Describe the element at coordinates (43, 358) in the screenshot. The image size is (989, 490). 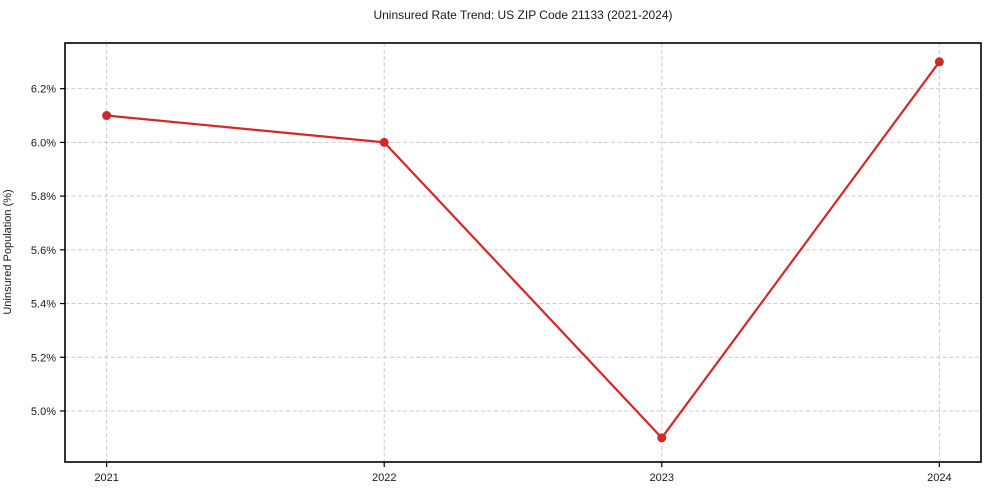
I see `y-tick-label: 5.2%` at that location.